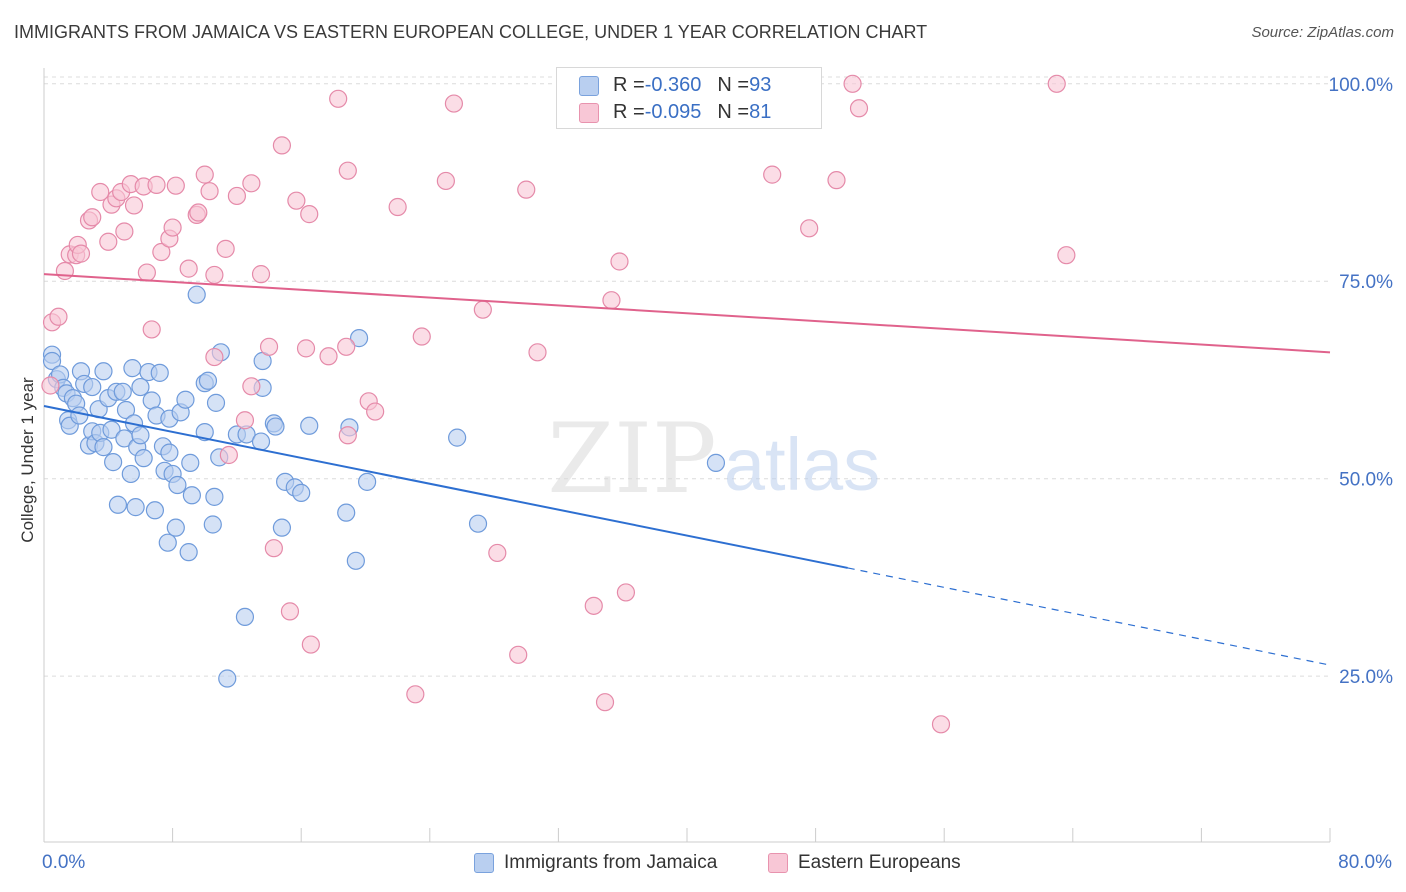  I want to click on legend-label-eastern: Eastern Europeans, so click(879, 862).